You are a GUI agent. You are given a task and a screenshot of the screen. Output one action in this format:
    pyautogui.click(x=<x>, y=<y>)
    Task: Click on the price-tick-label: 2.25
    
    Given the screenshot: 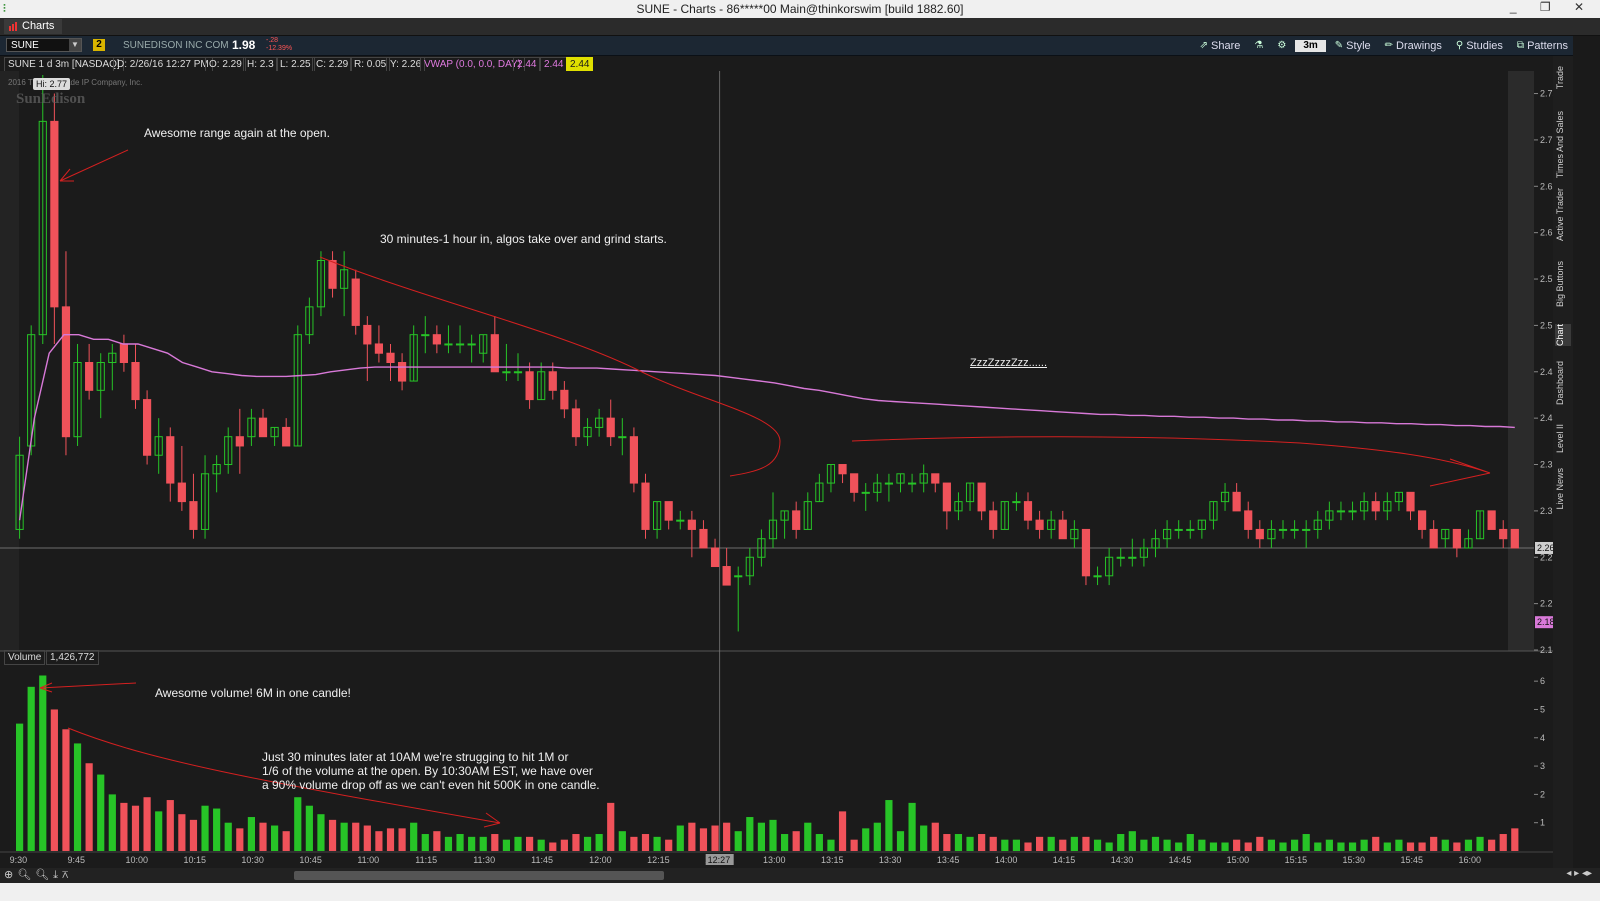 What is the action you would take?
    pyautogui.click(x=1546, y=557)
    